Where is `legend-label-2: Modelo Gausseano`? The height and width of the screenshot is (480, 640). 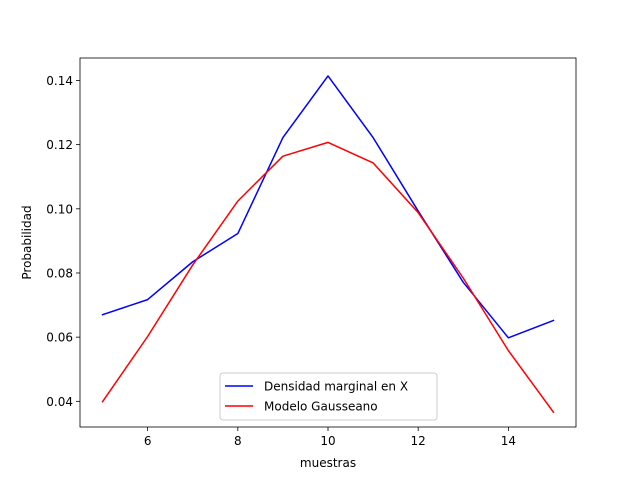
legend-label-2: Modelo Gausseano is located at coordinates (321, 407).